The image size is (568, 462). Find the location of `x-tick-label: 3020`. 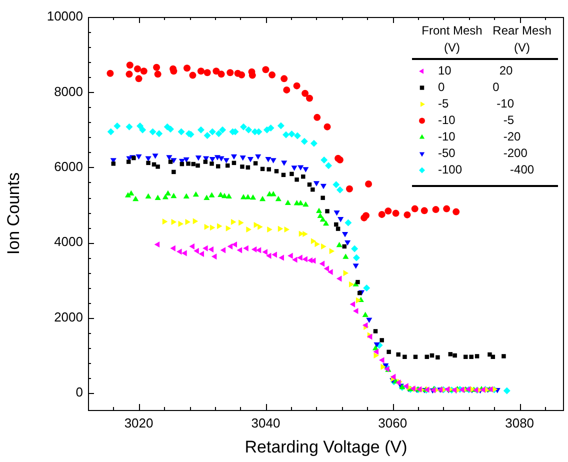

x-tick-label: 3020 is located at coordinates (139, 422).